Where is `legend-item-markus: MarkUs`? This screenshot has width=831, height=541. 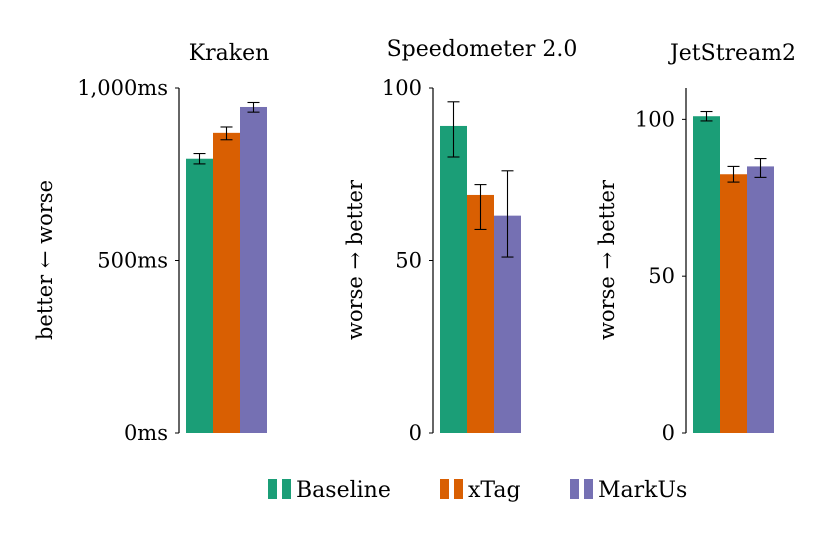
legend-item-markus: MarkUs is located at coordinates (628, 490).